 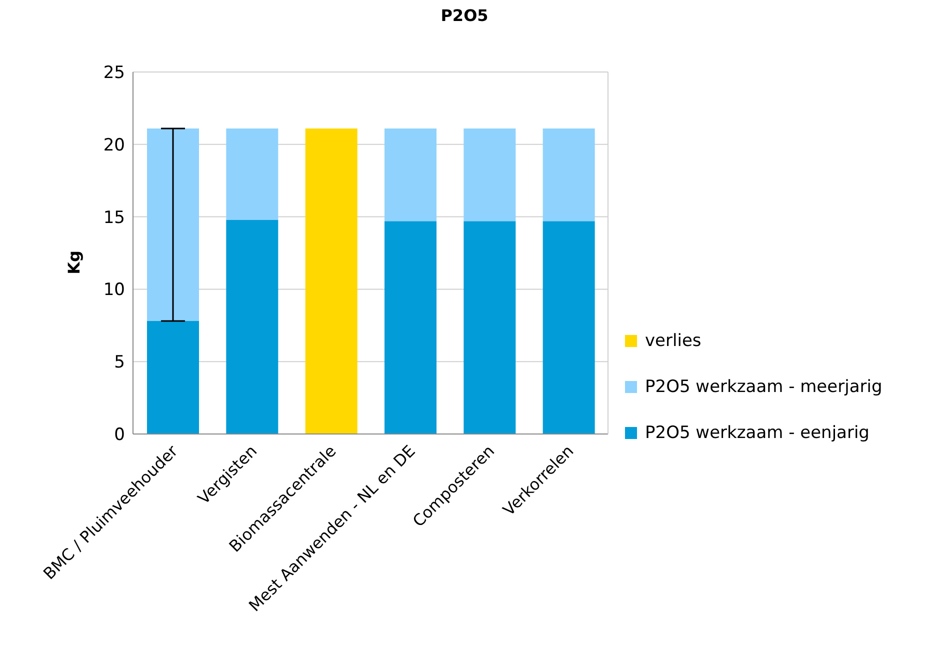 I want to click on y-tick-label: 20, so click(x=114, y=145).